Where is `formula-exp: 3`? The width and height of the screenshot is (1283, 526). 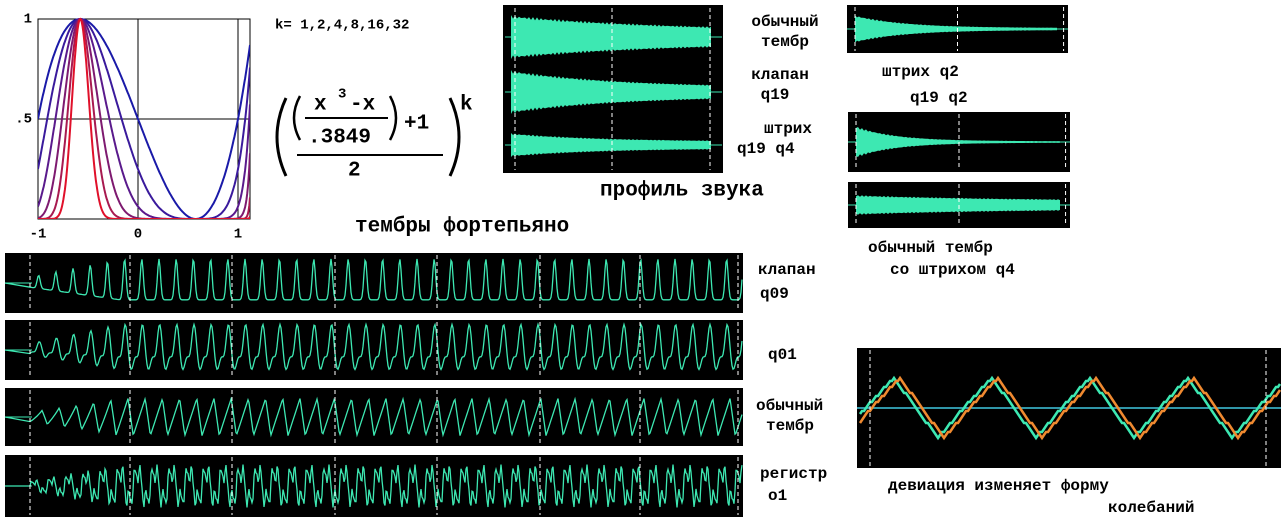 formula-exp: 3 is located at coordinates (342, 95).